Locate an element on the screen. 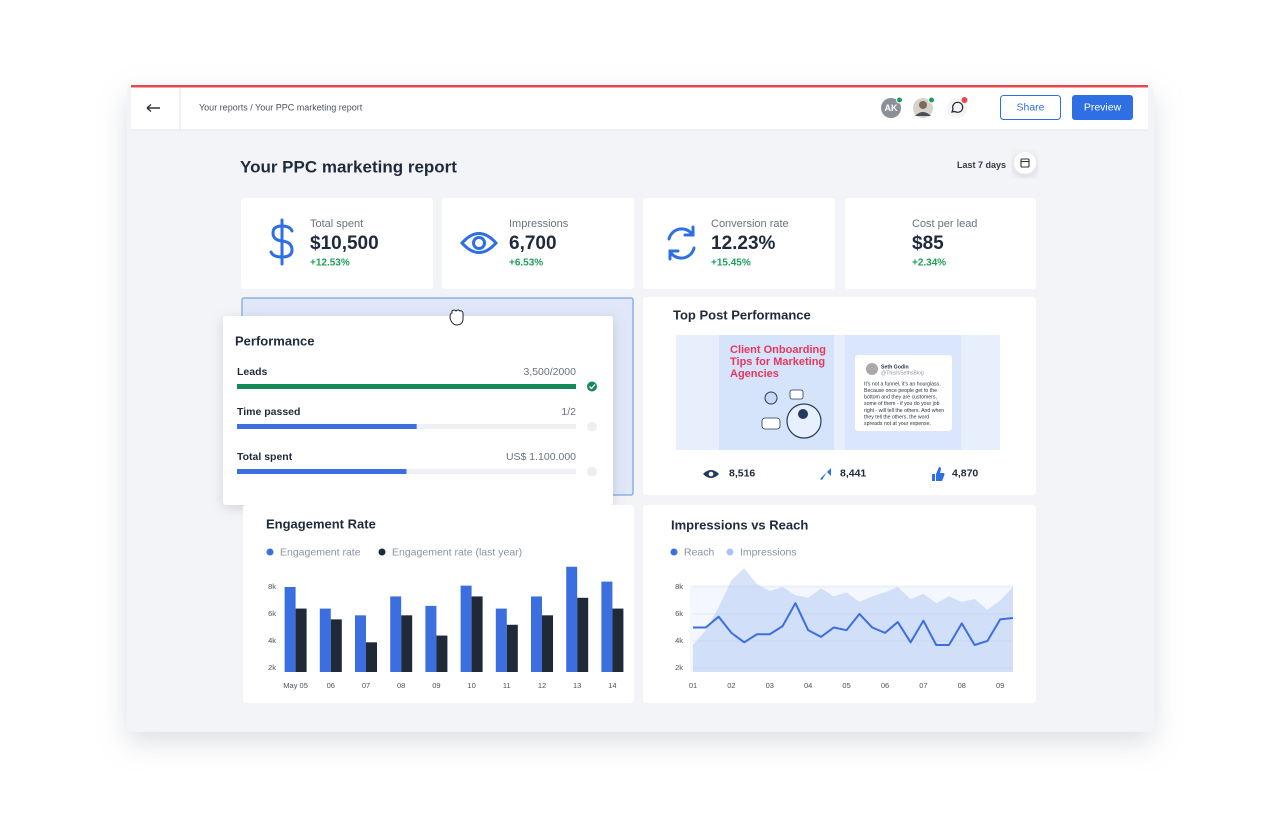 Image resolution: width=1282 pixels, height=830 pixels. line is located at coordinates (853, 624).